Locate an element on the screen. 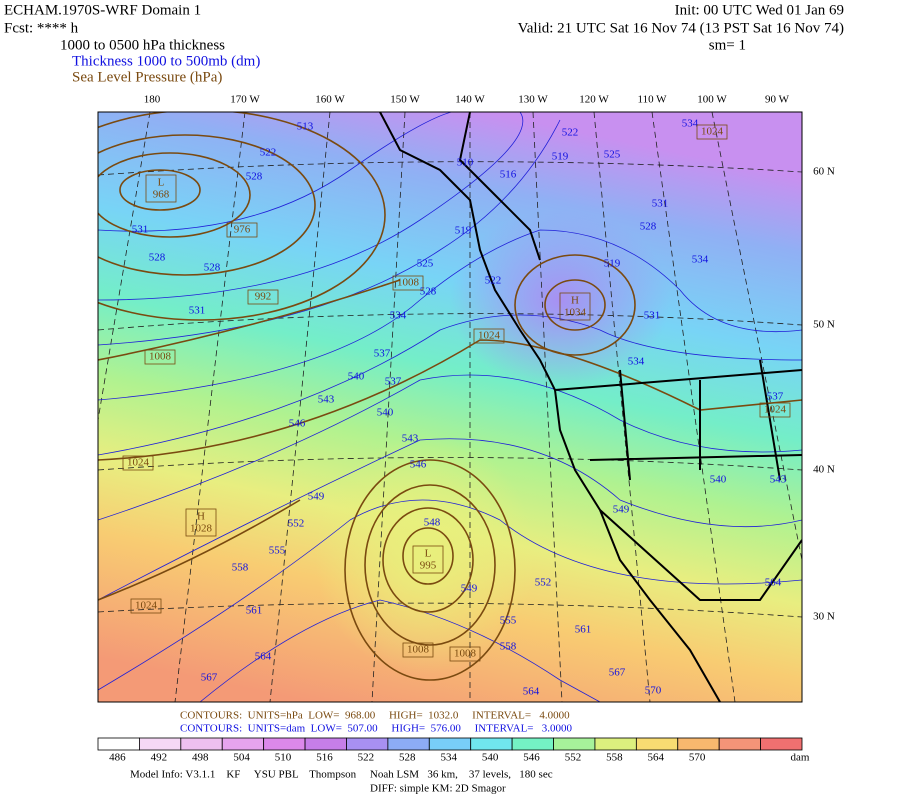 The image size is (900, 800). thickness-label: 510 is located at coordinates (465, 163).